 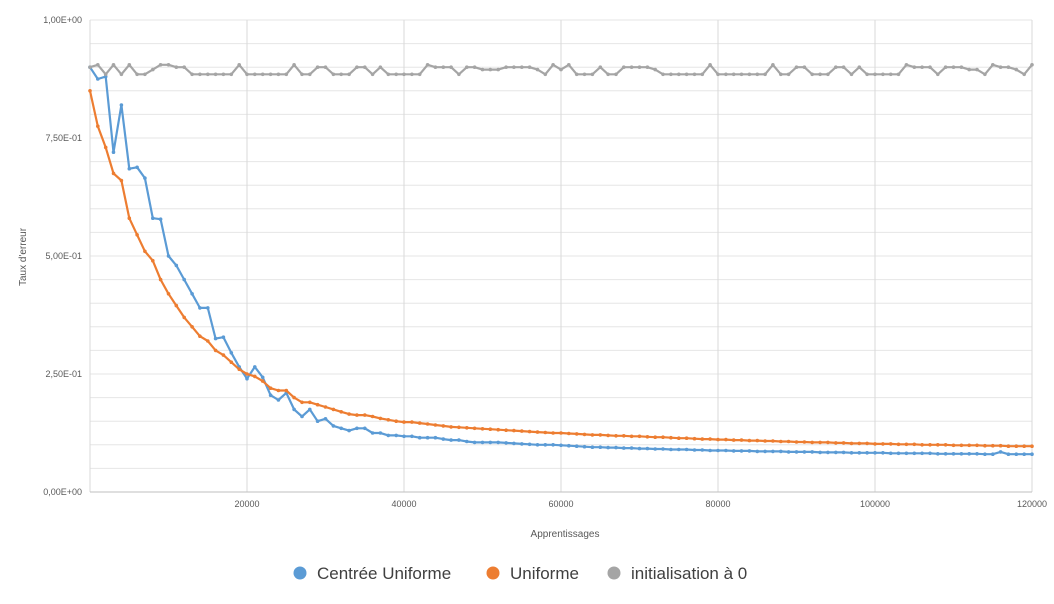 I want to click on y-axis-title: Taux d'erreur, so click(x=23, y=256).